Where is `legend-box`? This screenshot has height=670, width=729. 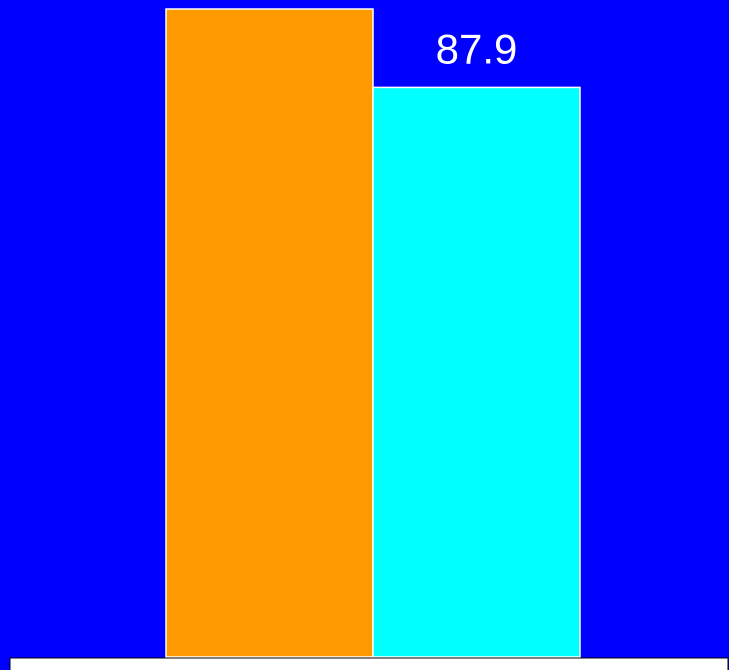
legend-box is located at coordinates (369, 663).